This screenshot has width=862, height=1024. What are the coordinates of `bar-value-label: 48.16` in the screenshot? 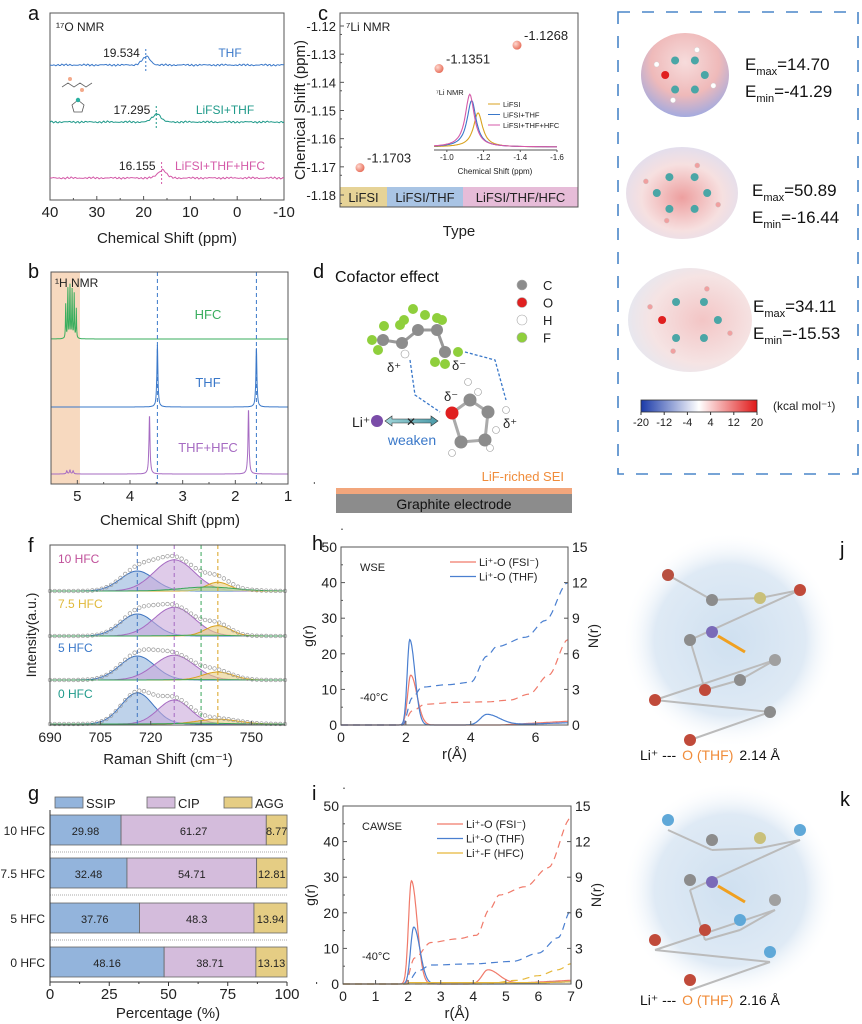 It's located at (107, 964).